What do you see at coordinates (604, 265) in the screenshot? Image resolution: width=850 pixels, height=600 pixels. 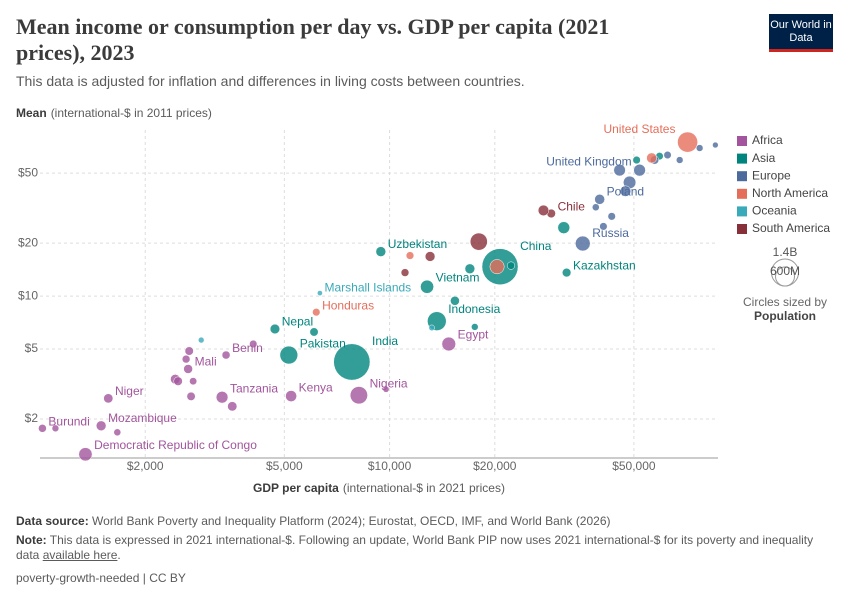 I see `point-label: Kazakhstan` at bounding box center [604, 265].